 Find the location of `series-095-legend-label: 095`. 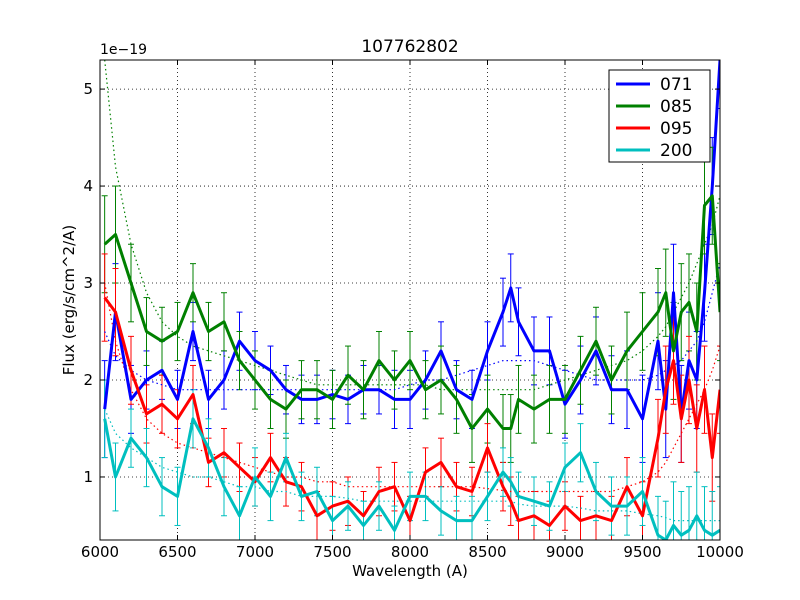

series-095-legend-label: 095 is located at coordinates (676, 129).